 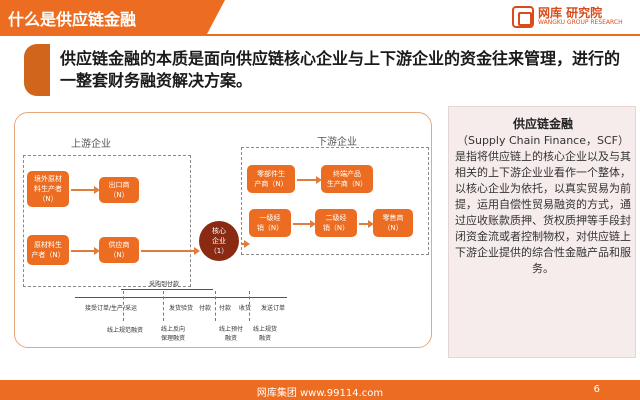 I want to click on flow-ship: 发货验货, so click(x=181, y=308).